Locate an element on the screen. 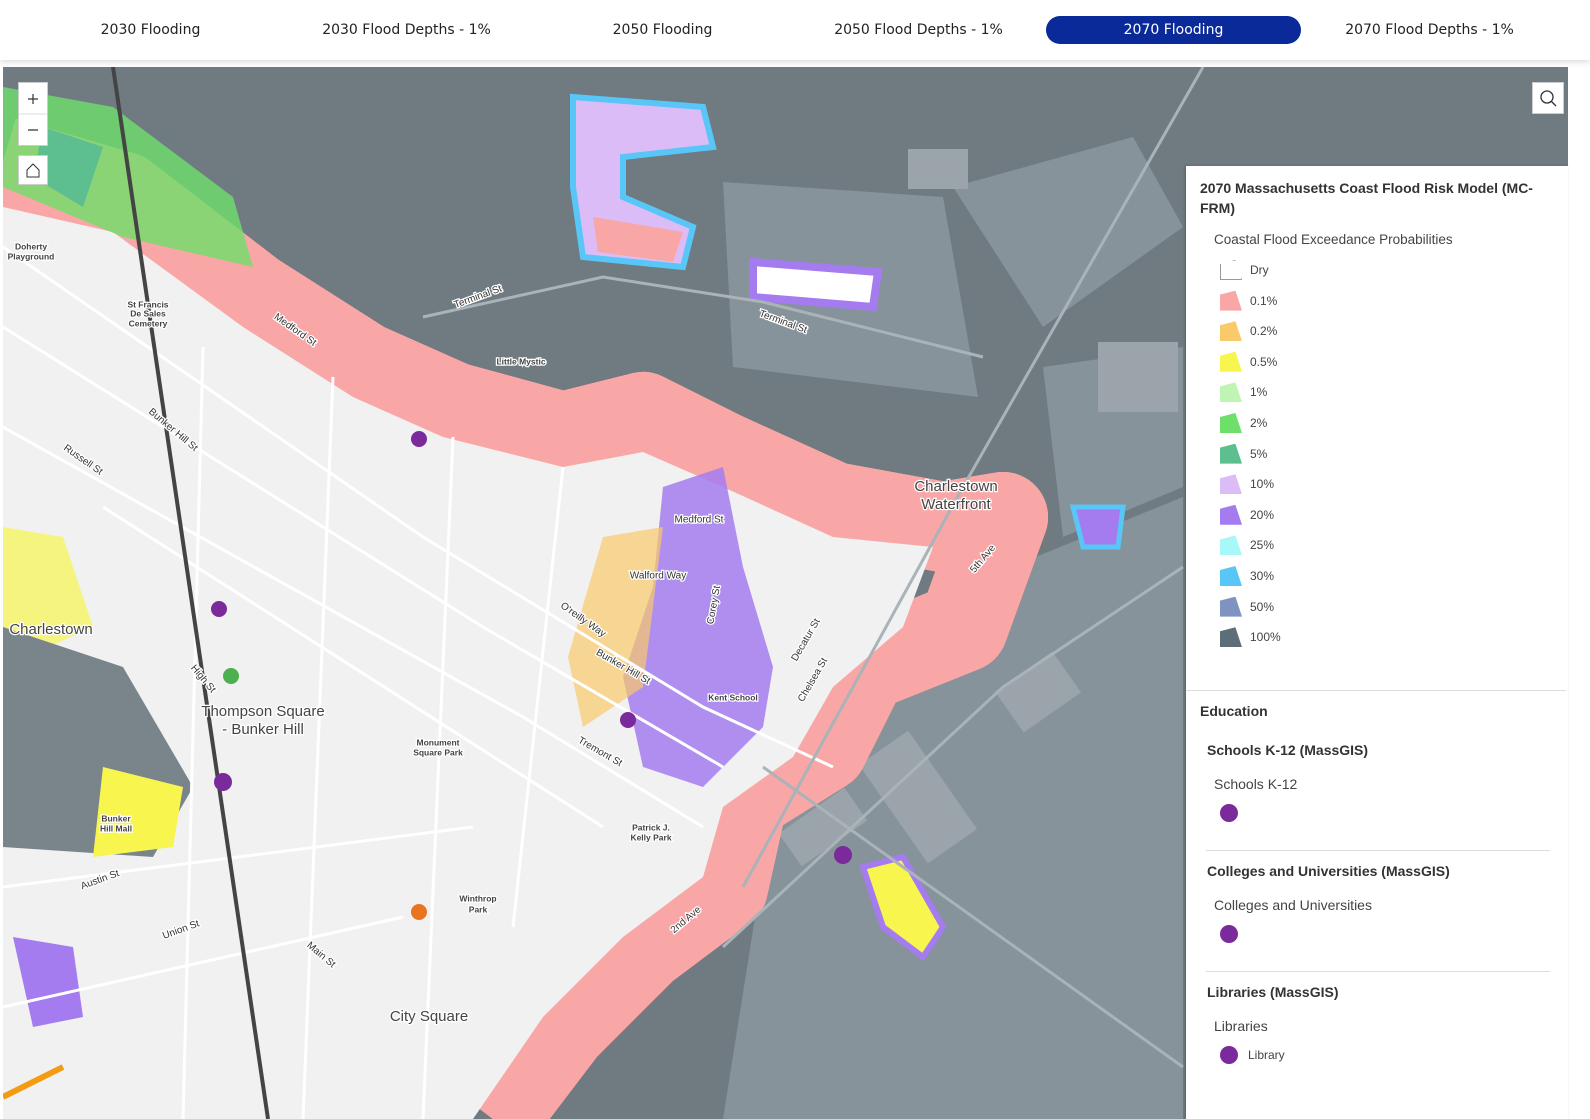 The image size is (1590, 1119). group-title: Schools K-12 (MassGIS) is located at coordinates (1288, 750).